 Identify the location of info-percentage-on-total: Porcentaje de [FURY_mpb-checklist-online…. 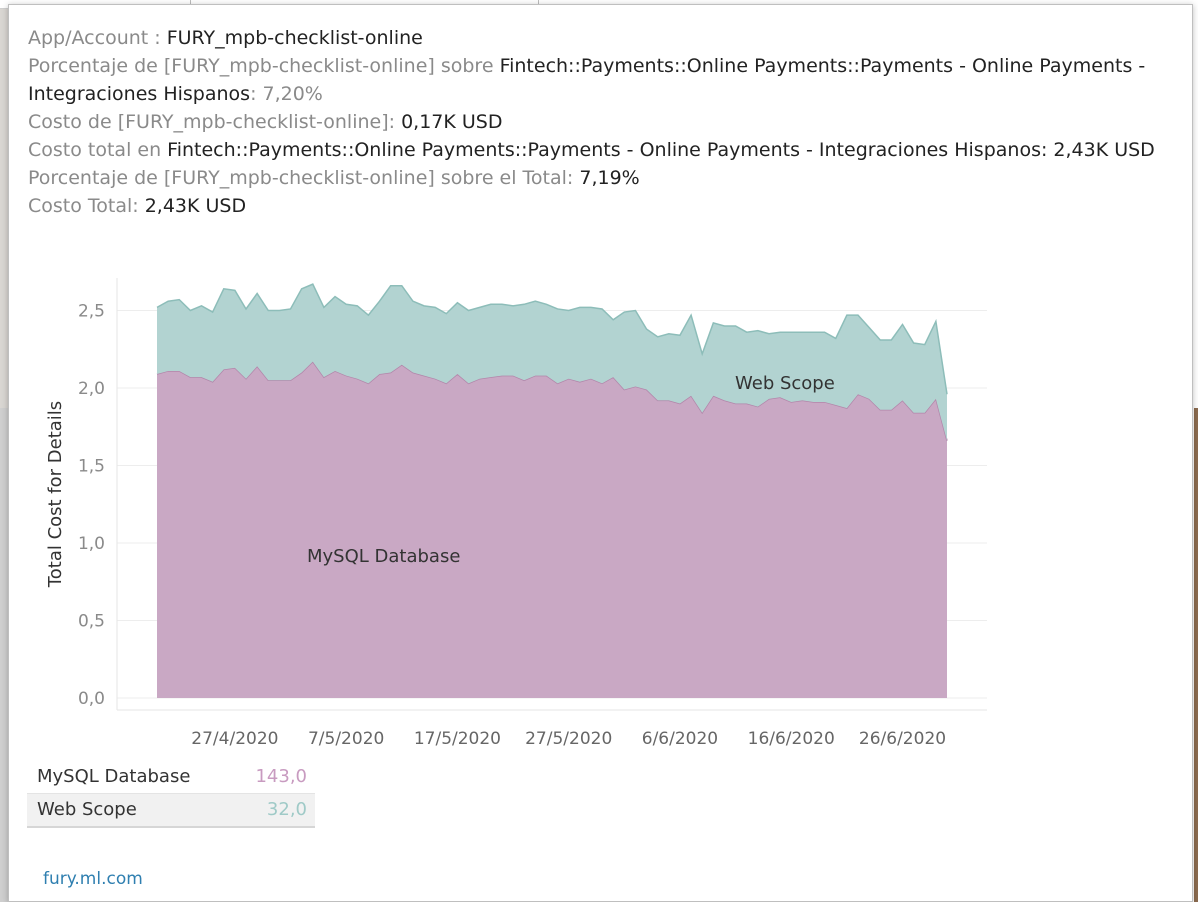
(334, 178).